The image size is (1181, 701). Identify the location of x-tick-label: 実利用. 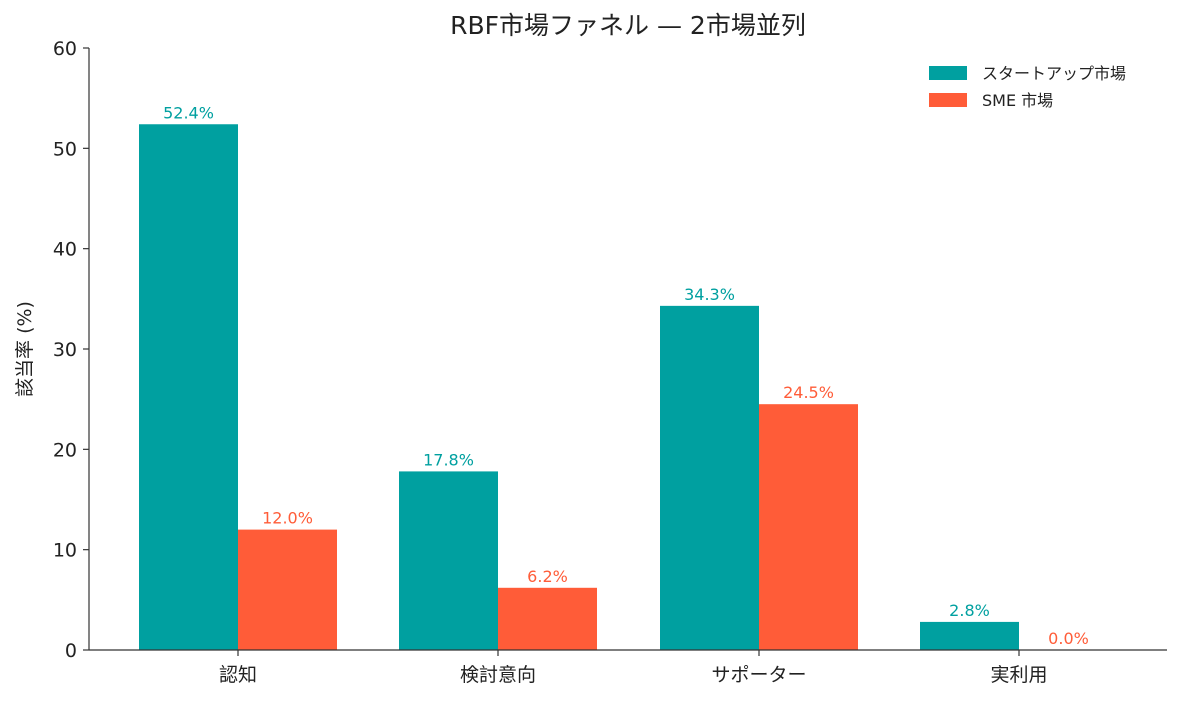
(1018, 675).